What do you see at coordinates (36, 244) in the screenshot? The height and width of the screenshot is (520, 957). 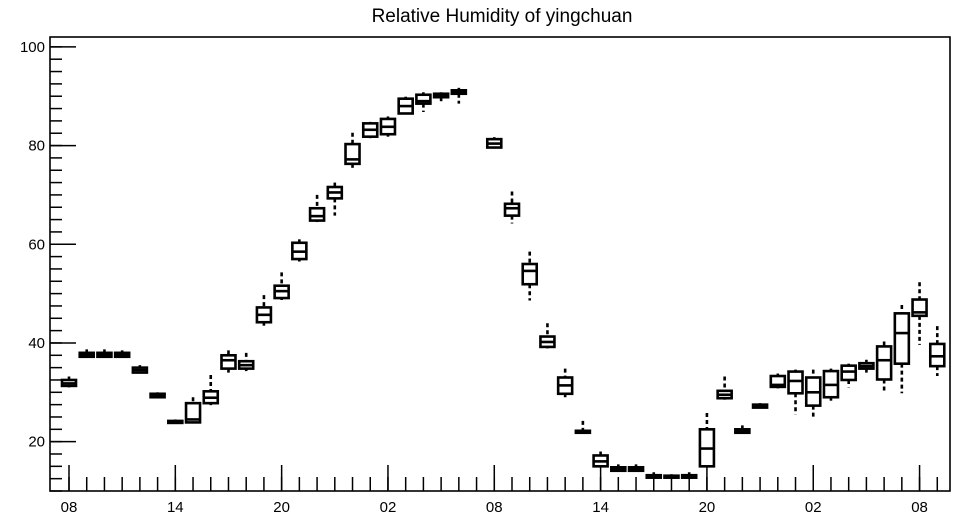 I see `y-tick-label: 60` at bounding box center [36, 244].